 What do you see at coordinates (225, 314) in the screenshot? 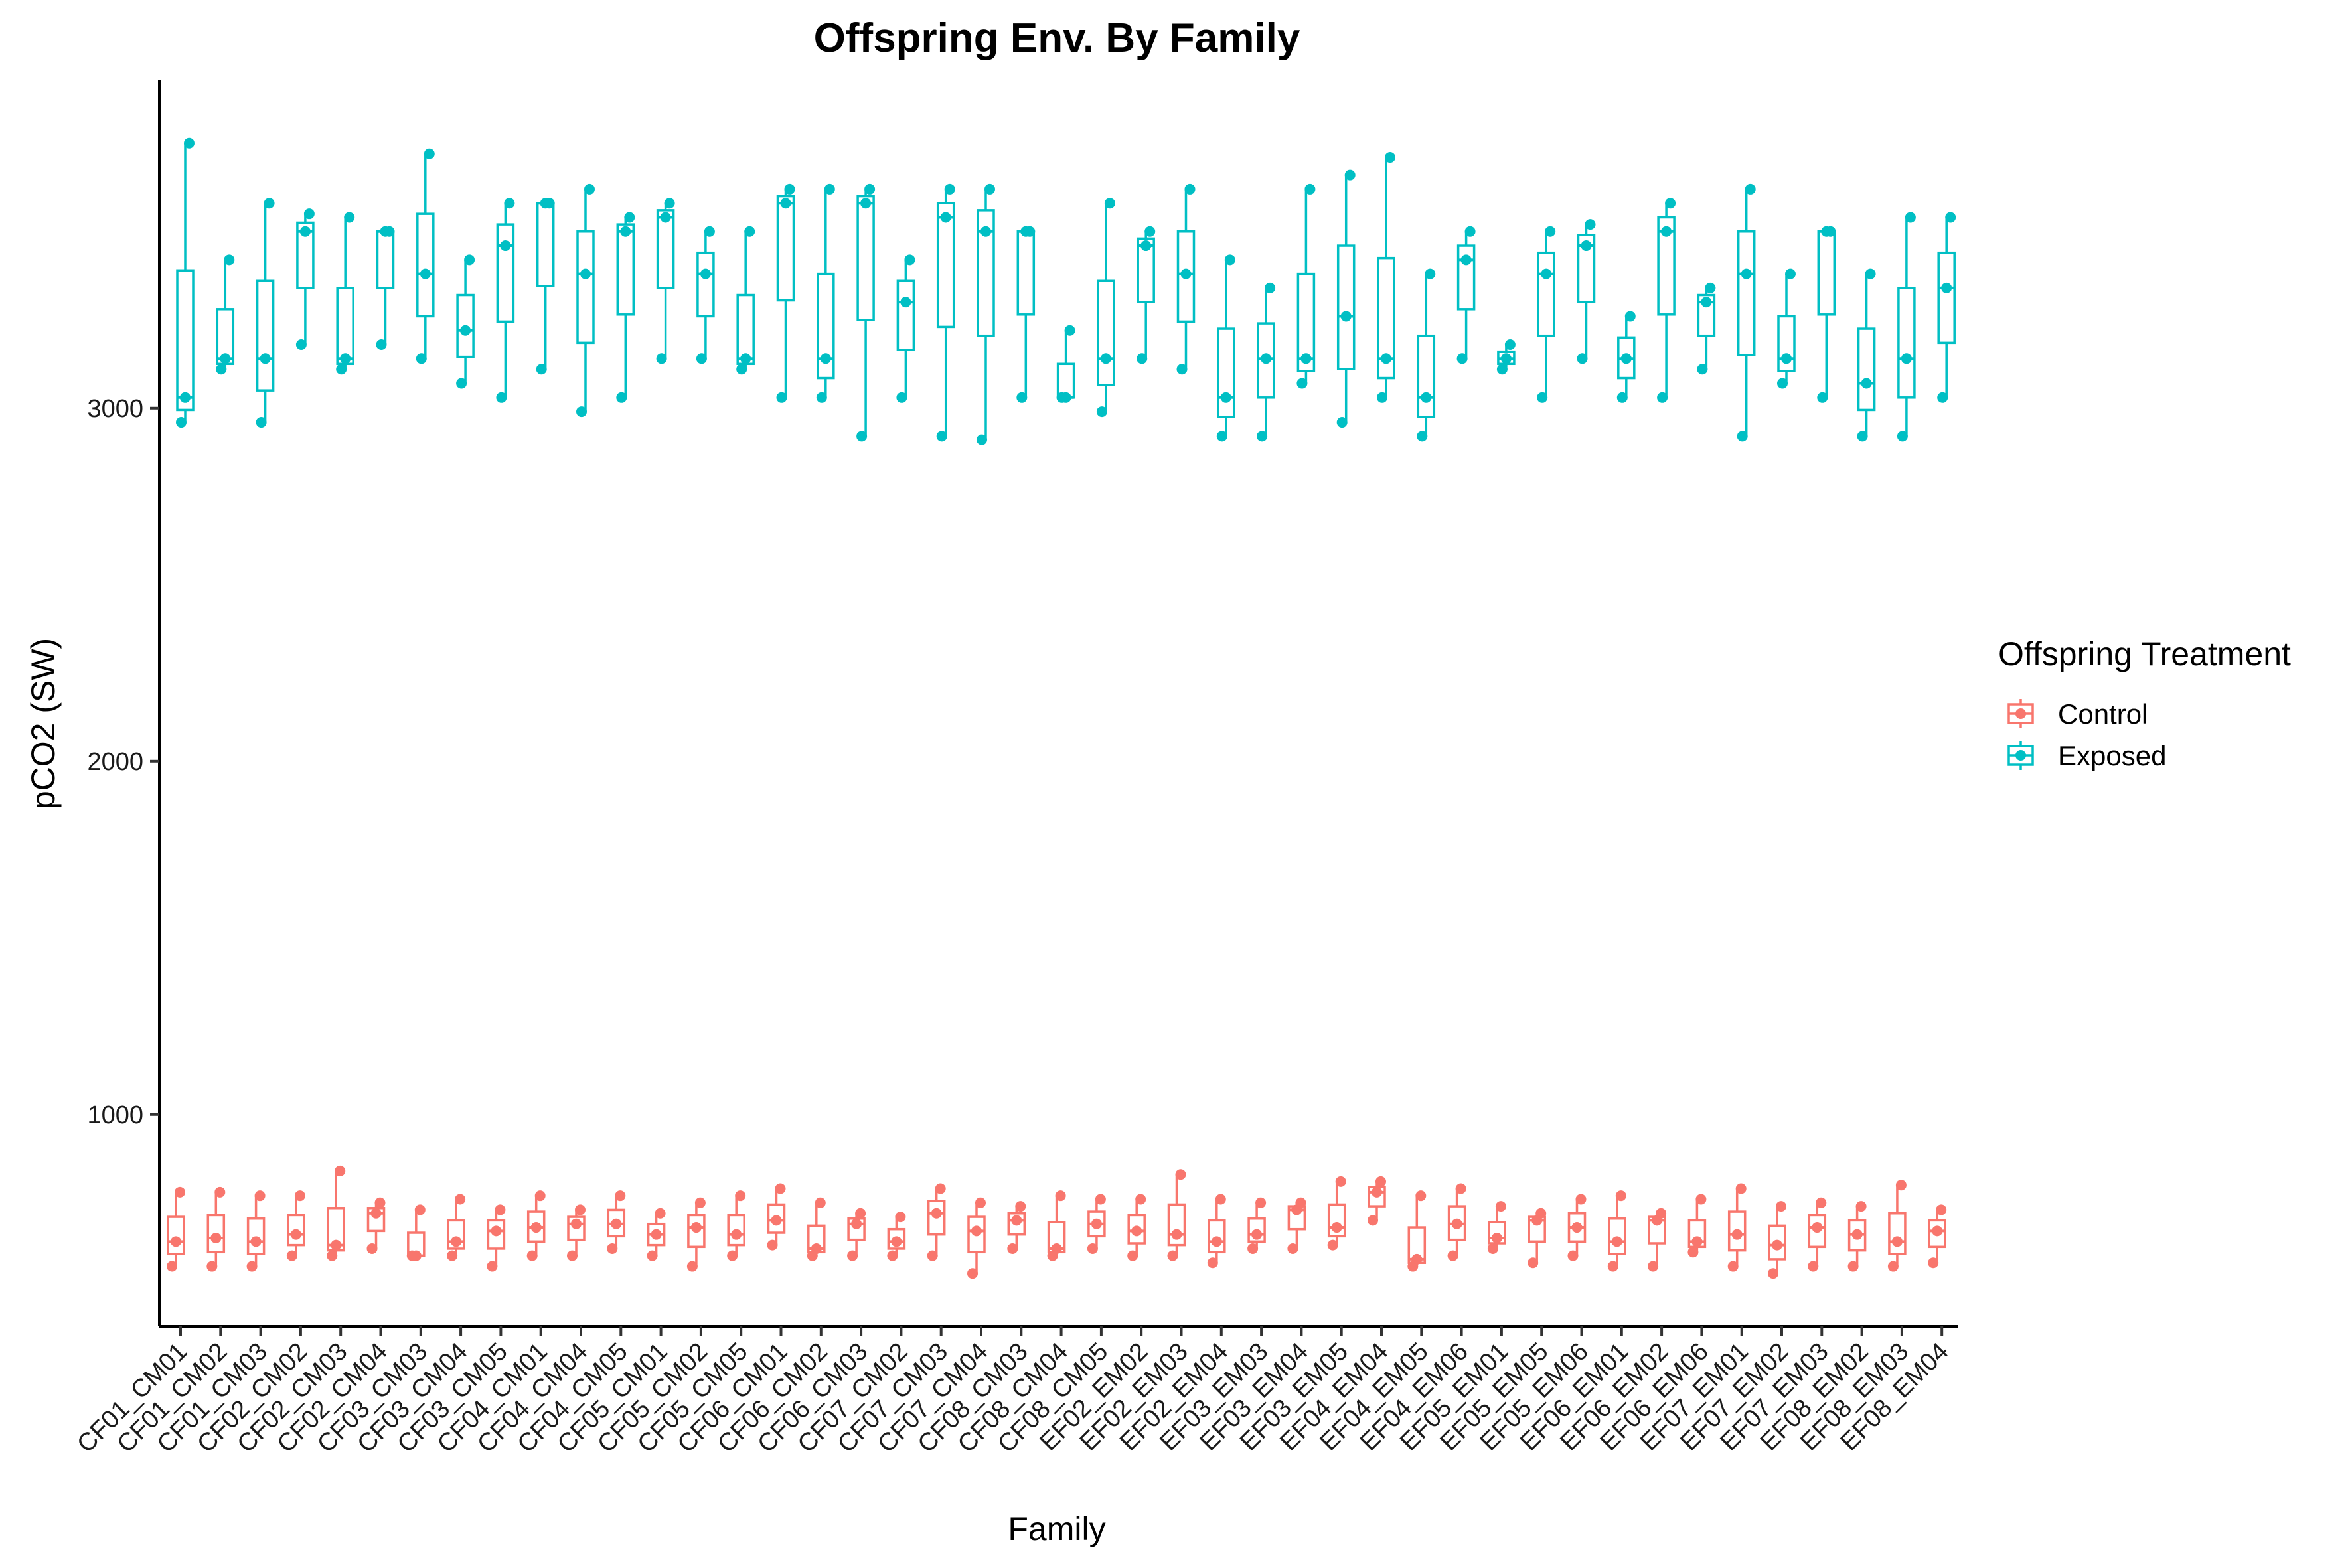
I see `box-exposed-CF01_CM02` at bounding box center [225, 314].